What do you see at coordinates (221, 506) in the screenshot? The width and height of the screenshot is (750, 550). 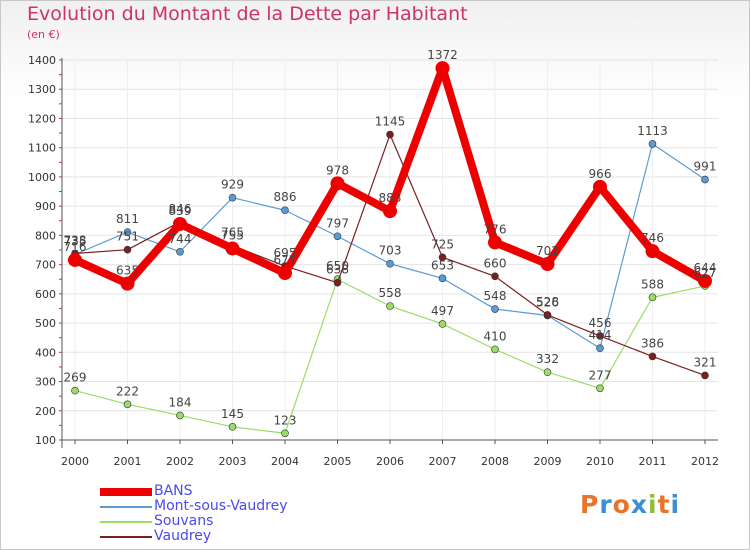 I see `legend-label-mont-sous-vaudrey: Mont-sous-Vaudrey` at bounding box center [221, 506].